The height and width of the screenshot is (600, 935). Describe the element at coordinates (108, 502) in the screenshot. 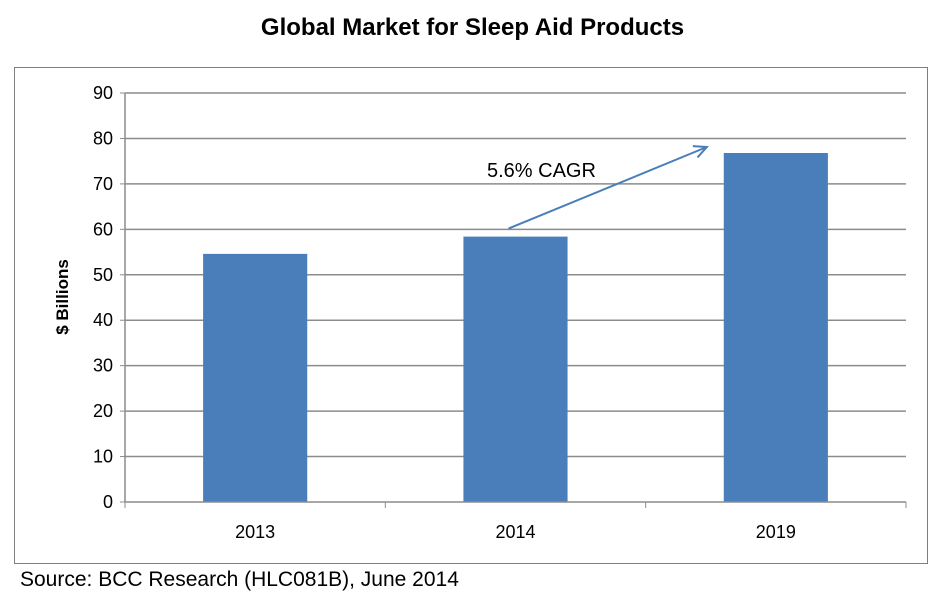

I see `y-tick-label: 0` at that location.